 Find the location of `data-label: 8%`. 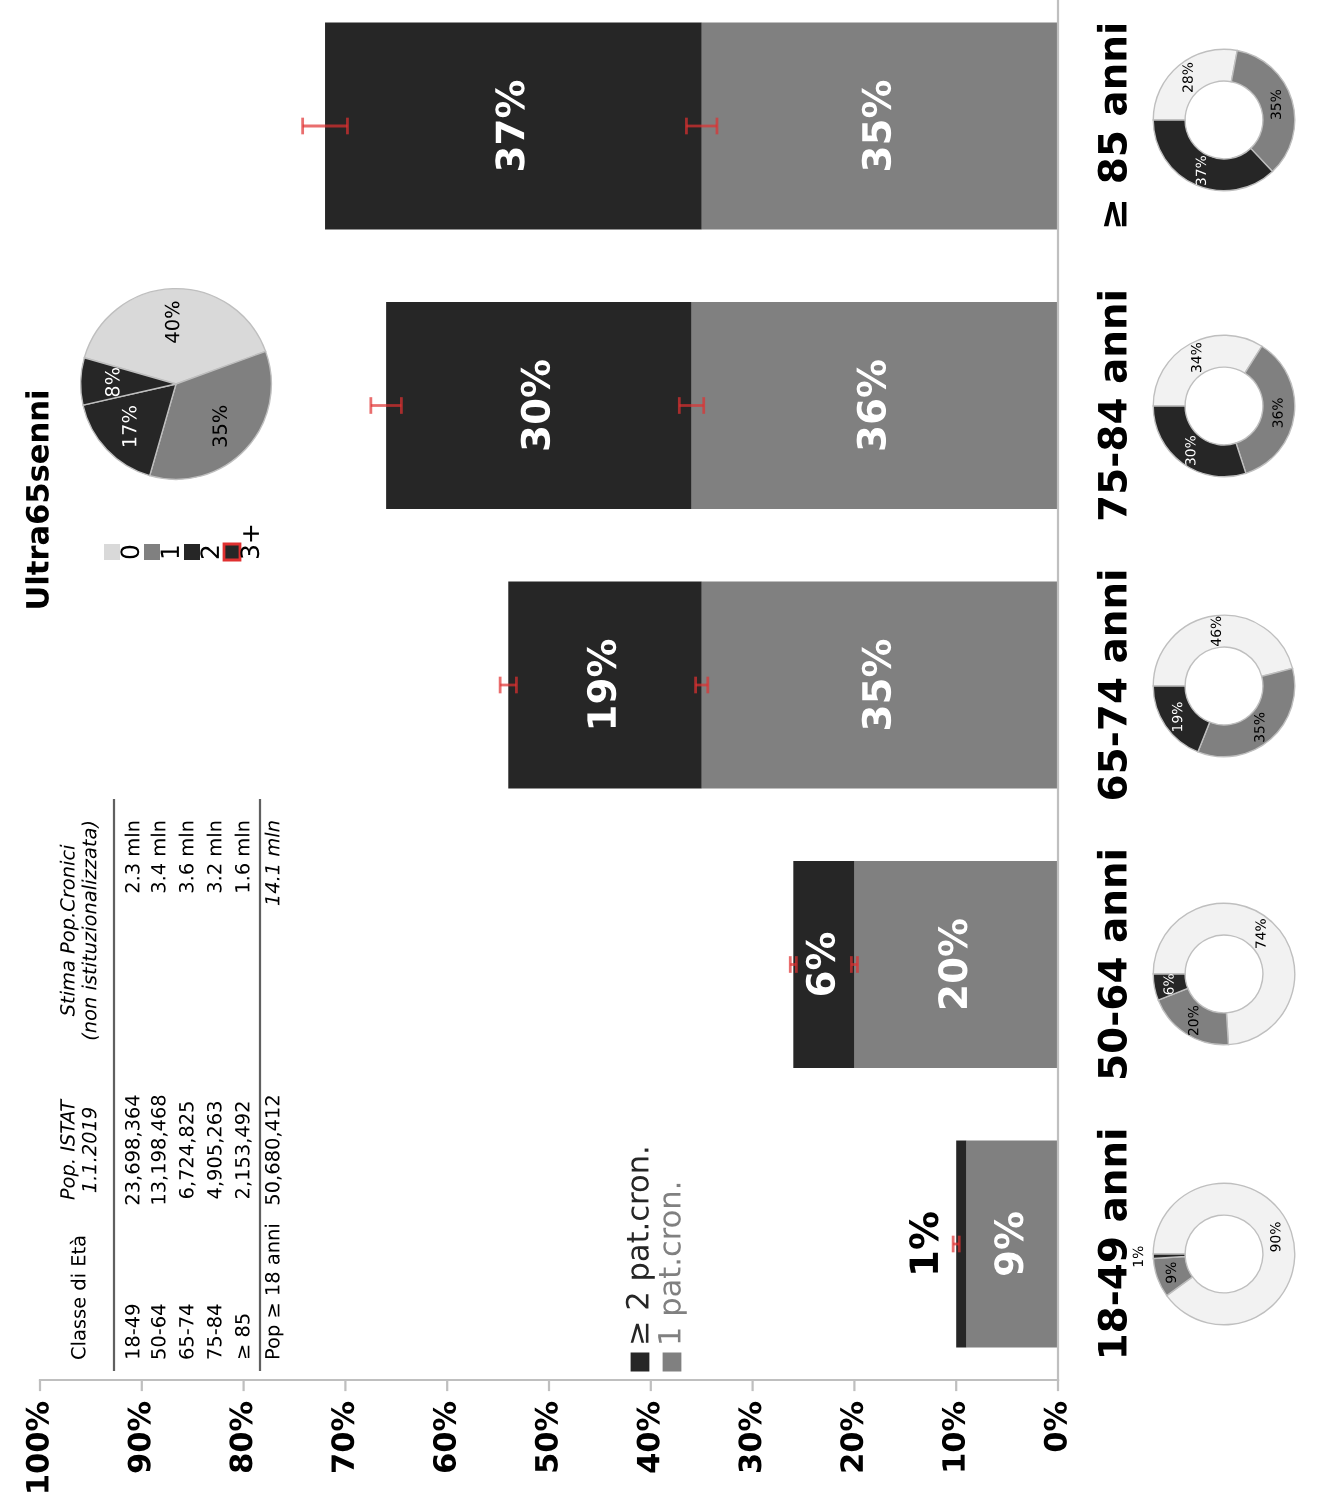

data-label: 8% is located at coordinates (112, 382).